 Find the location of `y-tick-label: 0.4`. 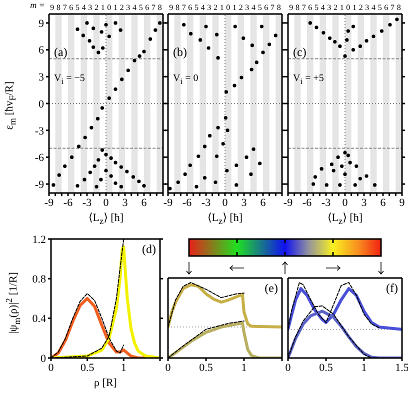

y-tick-label: 0.4 is located at coordinates (39, 319).